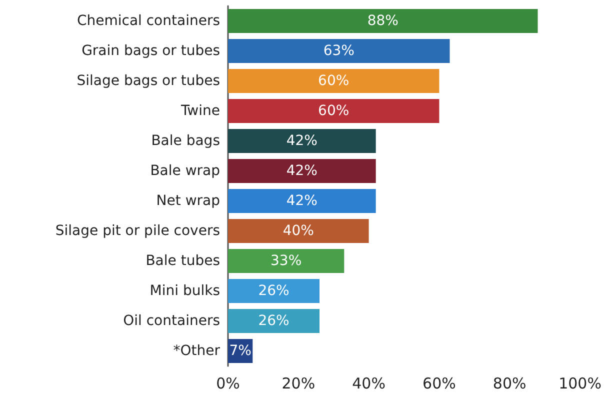 The height and width of the screenshot is (406, 612). What do you see at coordinates (369, 383) in the screenshot?
I see `x-tick-label: 40%` at bounding box center [369, 383].